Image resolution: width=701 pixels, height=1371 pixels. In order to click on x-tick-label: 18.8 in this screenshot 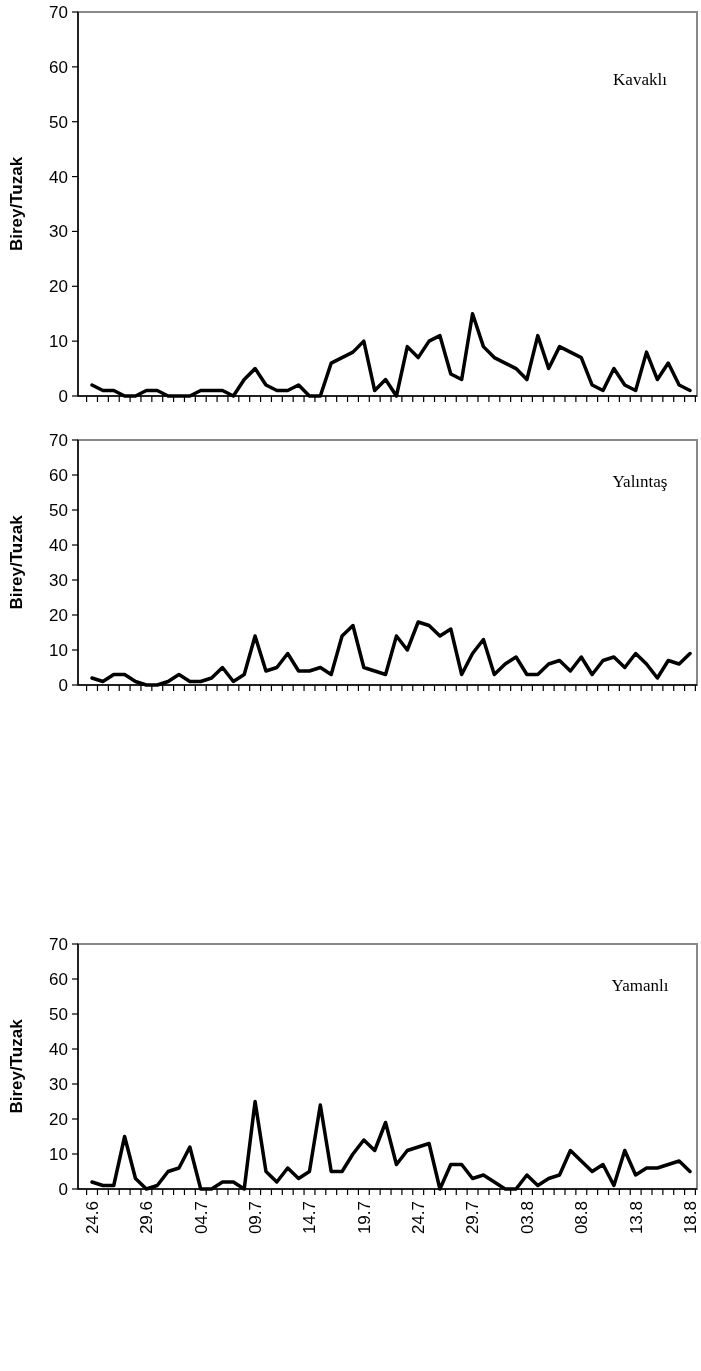, I will do `click(690, 1218)`.